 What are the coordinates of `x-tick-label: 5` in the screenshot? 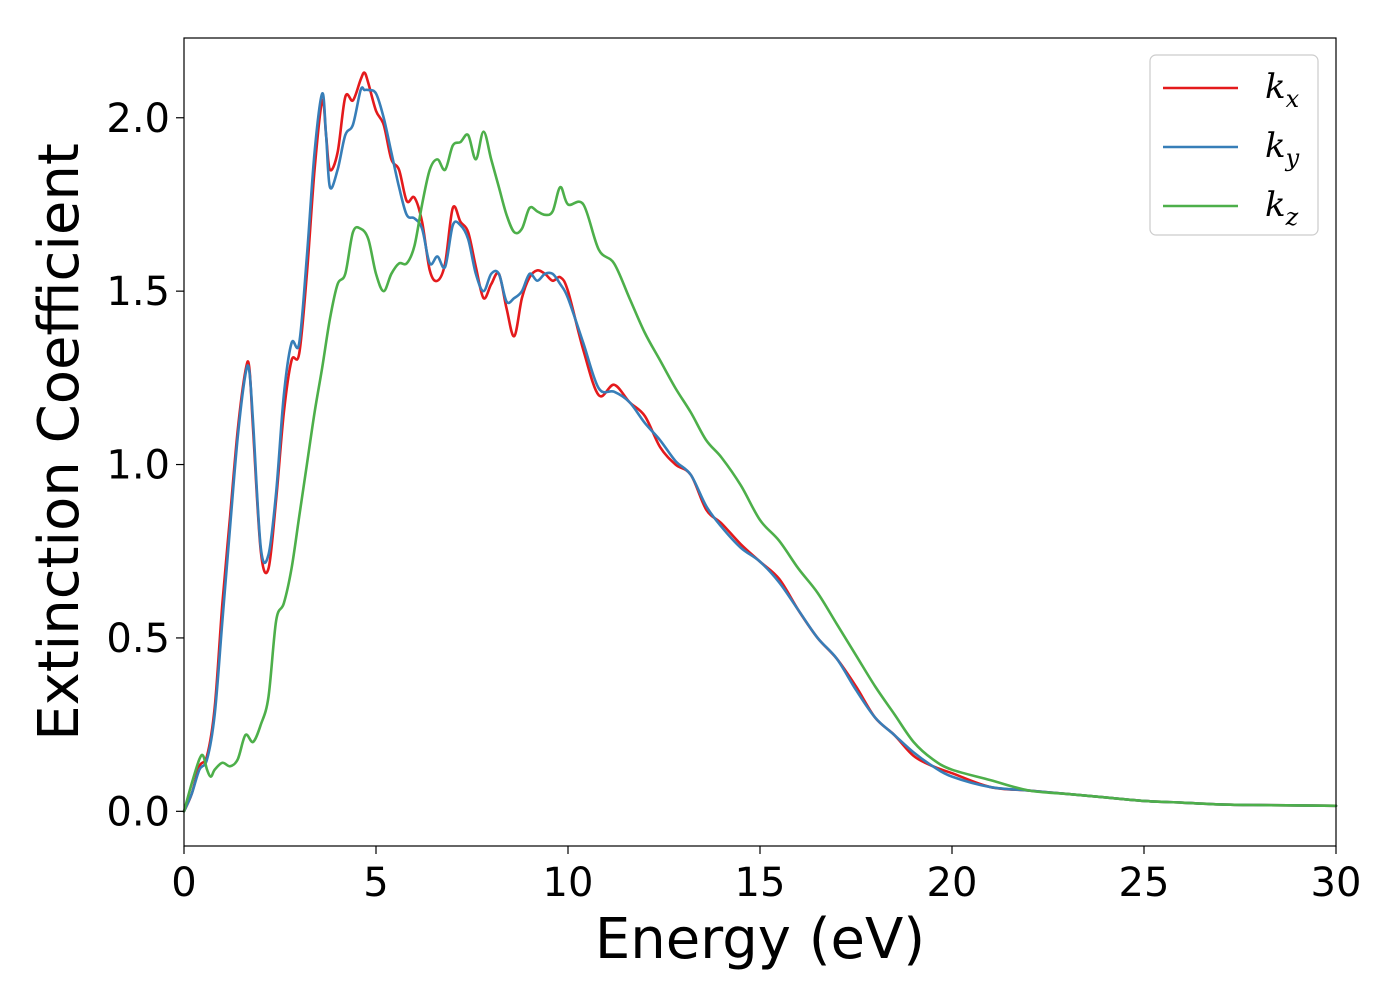 It's located at (375, 883).